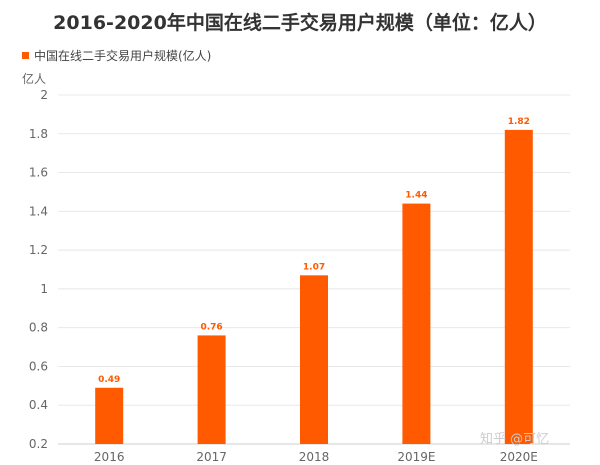  Describe the element at coordinates (519, 457) in the screenshot. I see `x-tick-label: 2020E` at that location.